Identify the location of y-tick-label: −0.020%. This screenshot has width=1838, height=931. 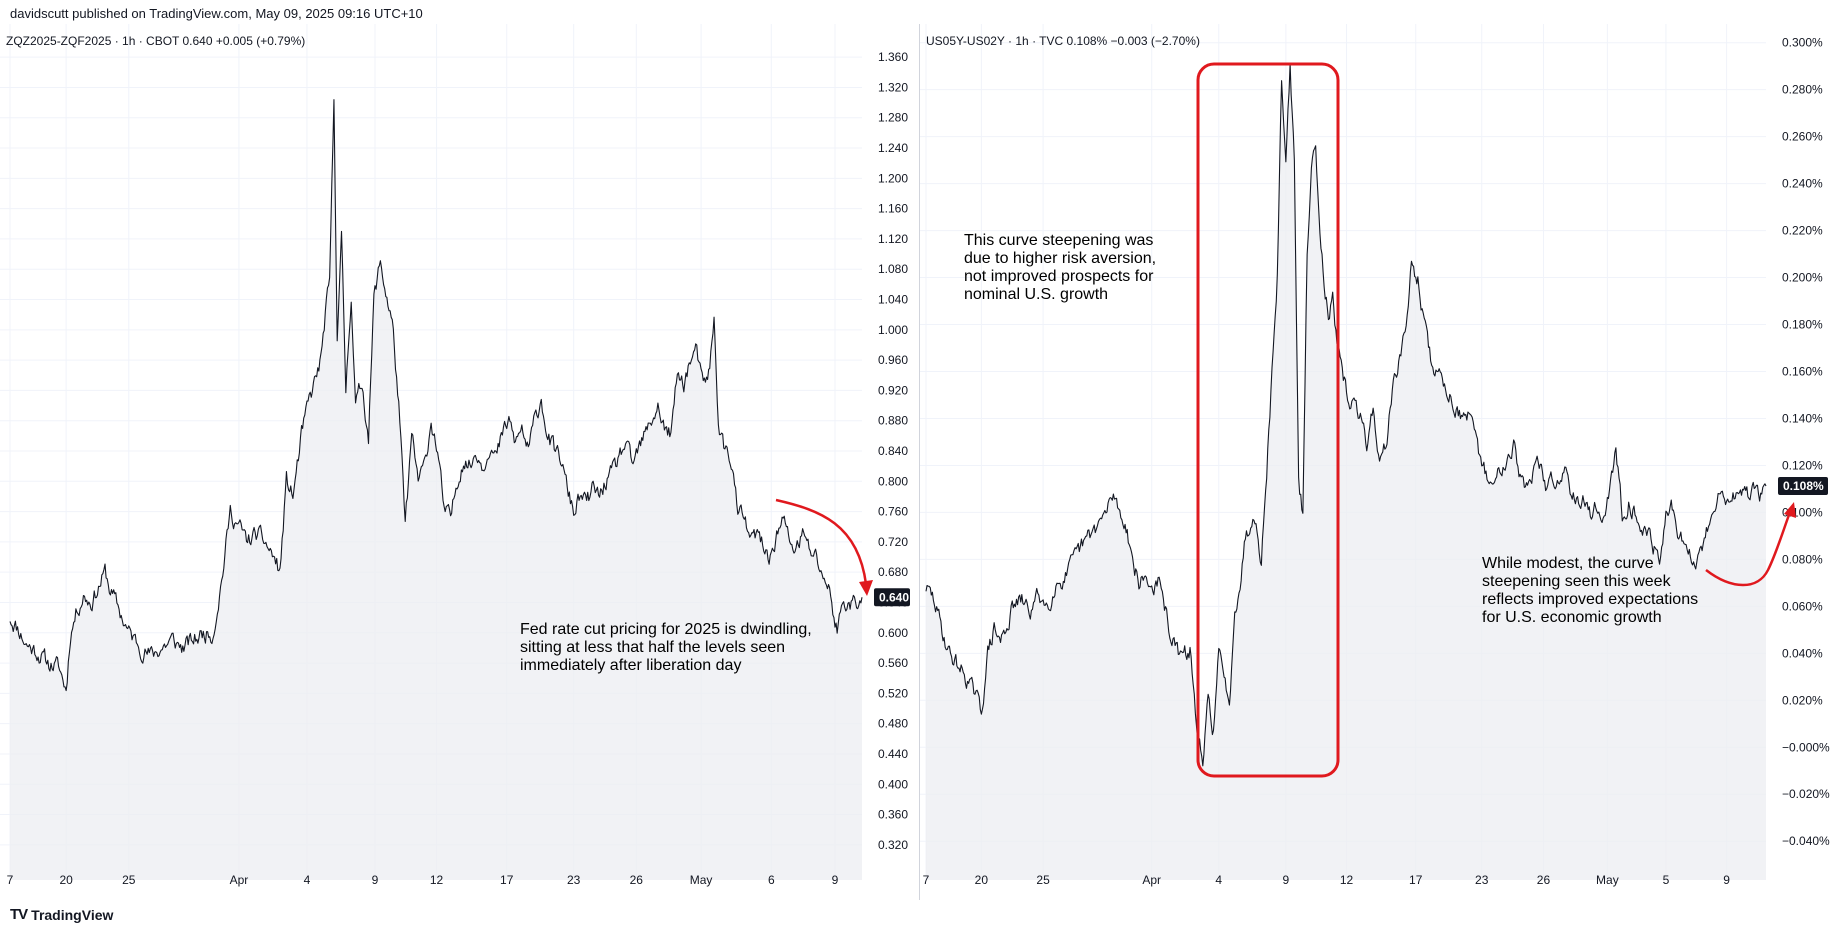
(1806, 794).